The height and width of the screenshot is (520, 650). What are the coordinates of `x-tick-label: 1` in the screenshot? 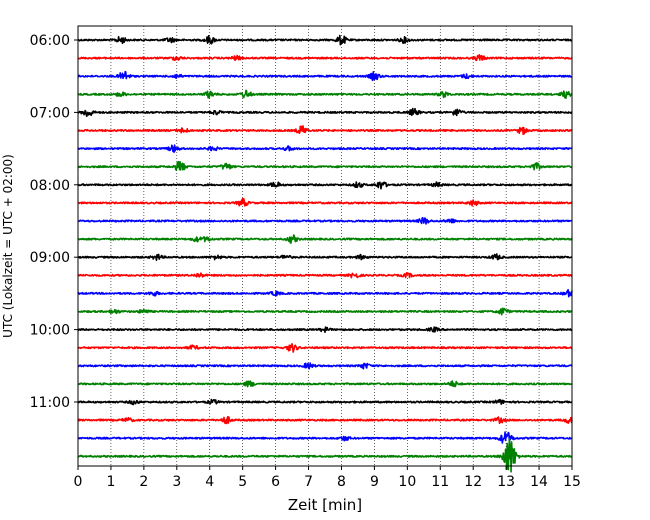 It's located at (110, 482).